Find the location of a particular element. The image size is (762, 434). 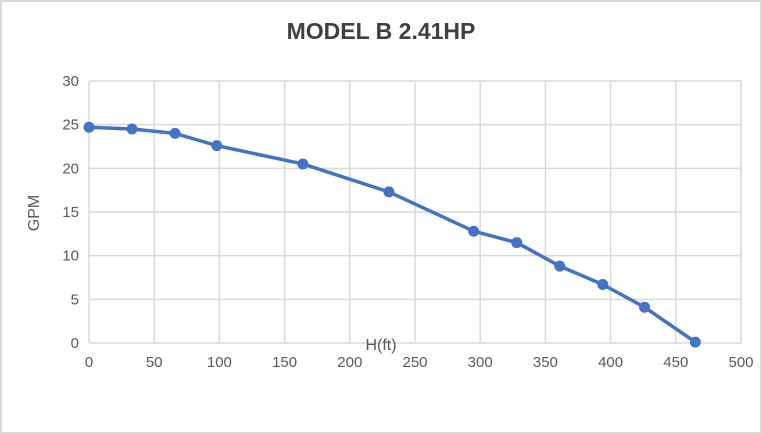

y-tick-label: 10 is located at coordinates (70, 256).